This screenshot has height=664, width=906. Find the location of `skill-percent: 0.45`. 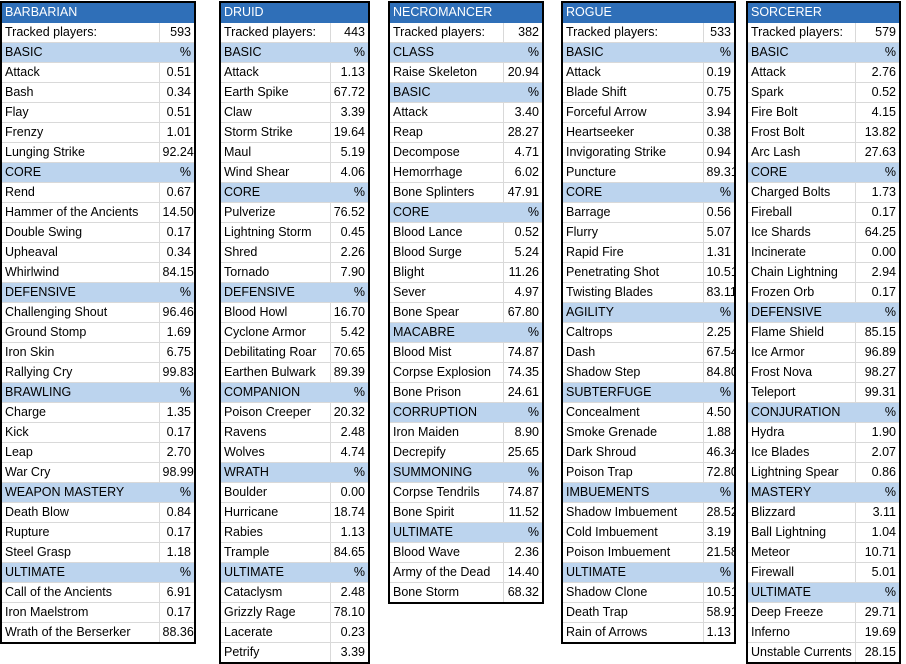

skill-percent: 0.45 is located at coordinates (349, 232).